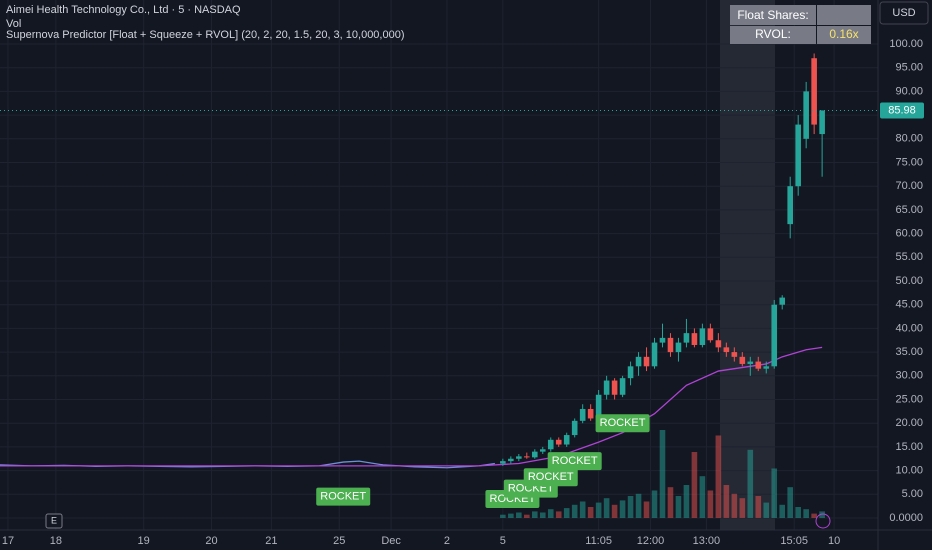 The image size is (932, 550). I want to click on last-price-box, so click(902, 110).